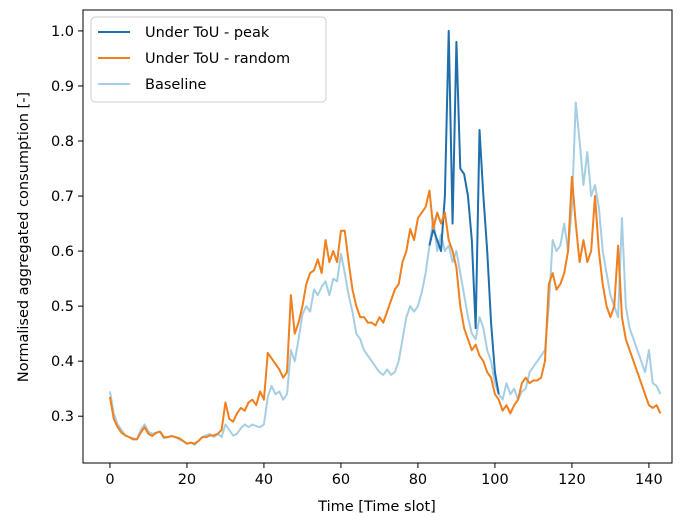 This screenshot has width=682, height=517. Describe the element at coordinates (418, 480) in the screenshot. I see `x-tick-label: 80` at that location.